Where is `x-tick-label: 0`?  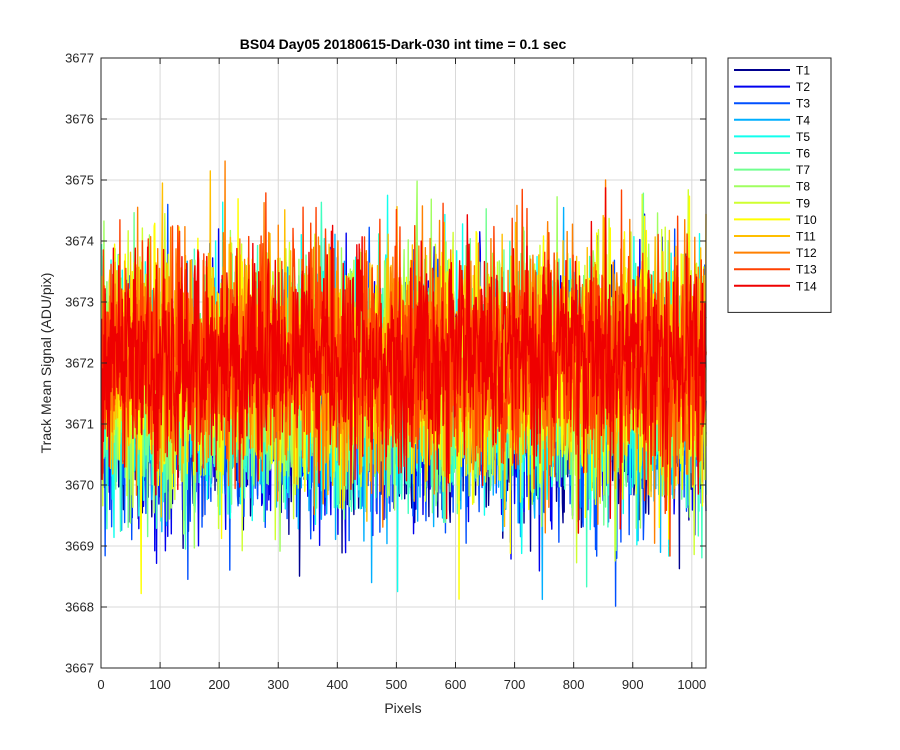 x-tick-label: 0 is located at coordinates (100, 684).